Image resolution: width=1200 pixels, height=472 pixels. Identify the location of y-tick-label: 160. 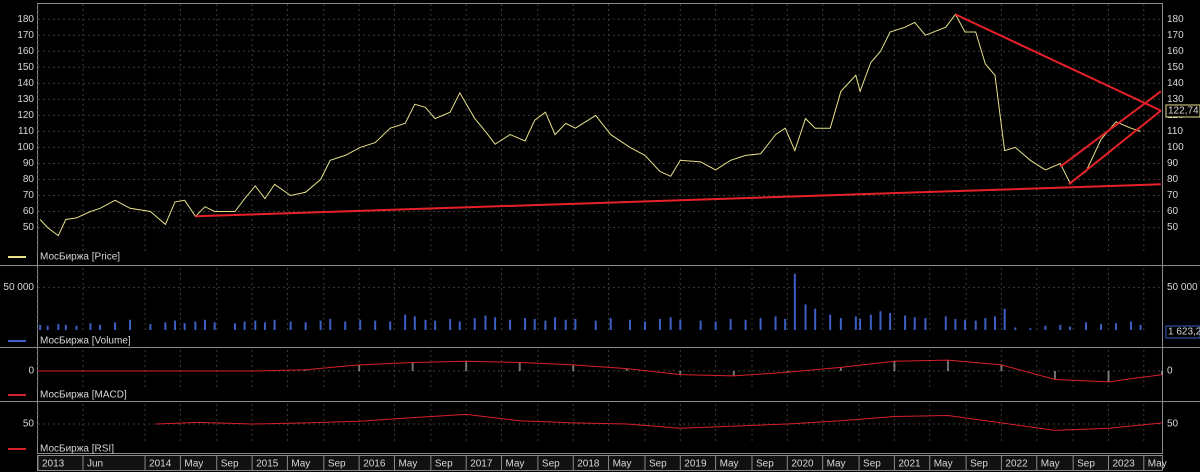
(25, 51).